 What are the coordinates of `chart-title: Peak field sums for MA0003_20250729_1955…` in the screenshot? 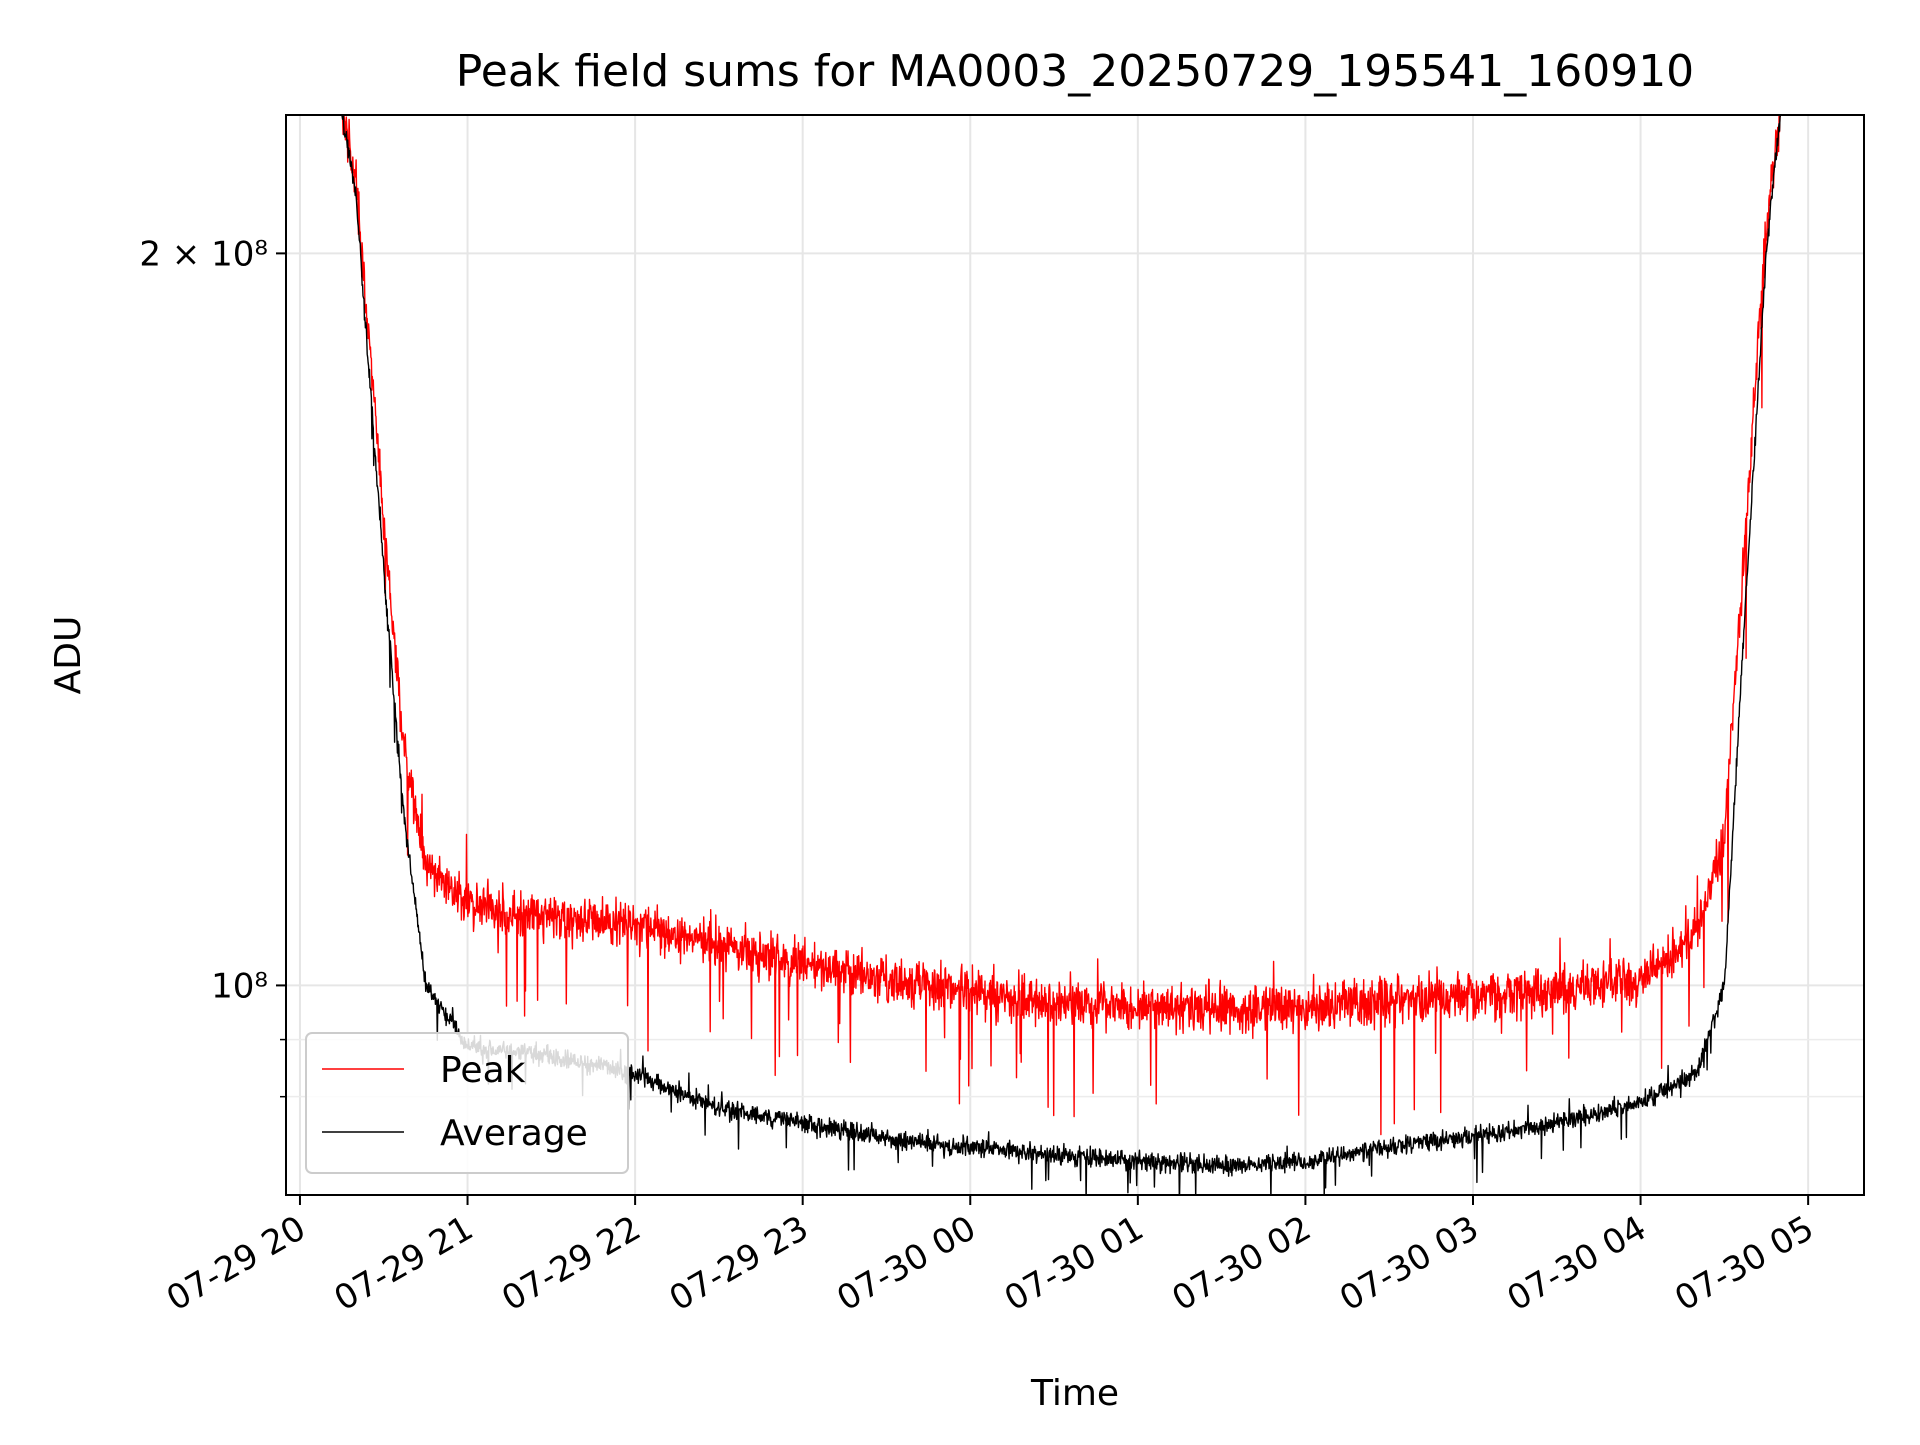 It's located at (1075, 71).